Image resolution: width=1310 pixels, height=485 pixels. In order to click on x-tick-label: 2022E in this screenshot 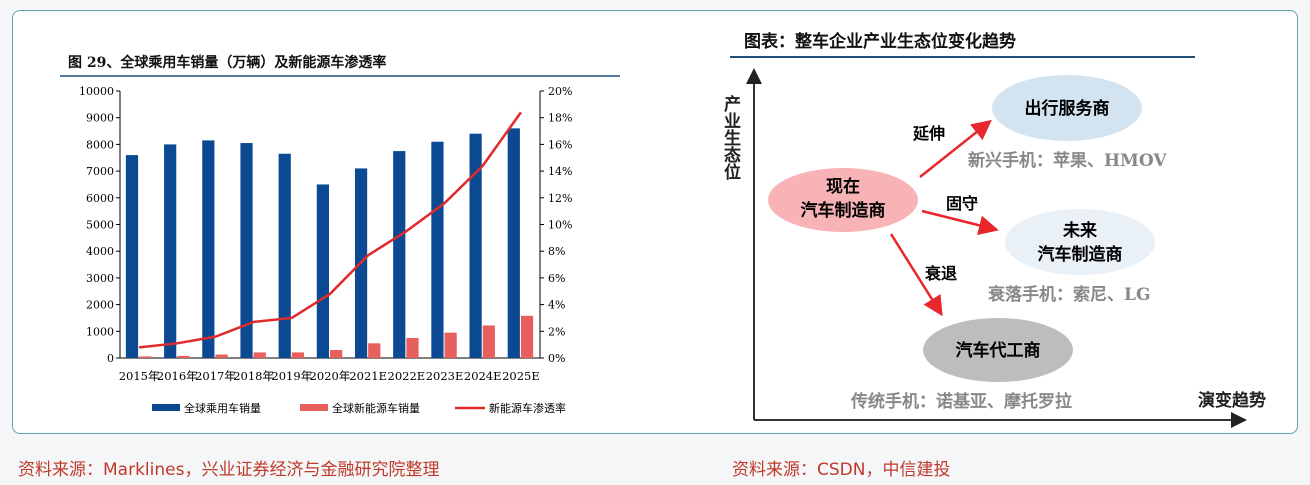, I will do `click(407, 376)`.